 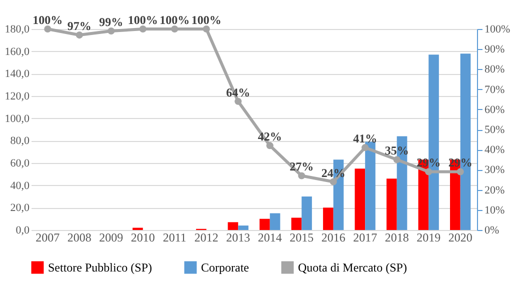 What do you see at coordinates (497, 30) in the screenshot?
I see `y2-tick-label: 100%` at bounding box center [497, 30].